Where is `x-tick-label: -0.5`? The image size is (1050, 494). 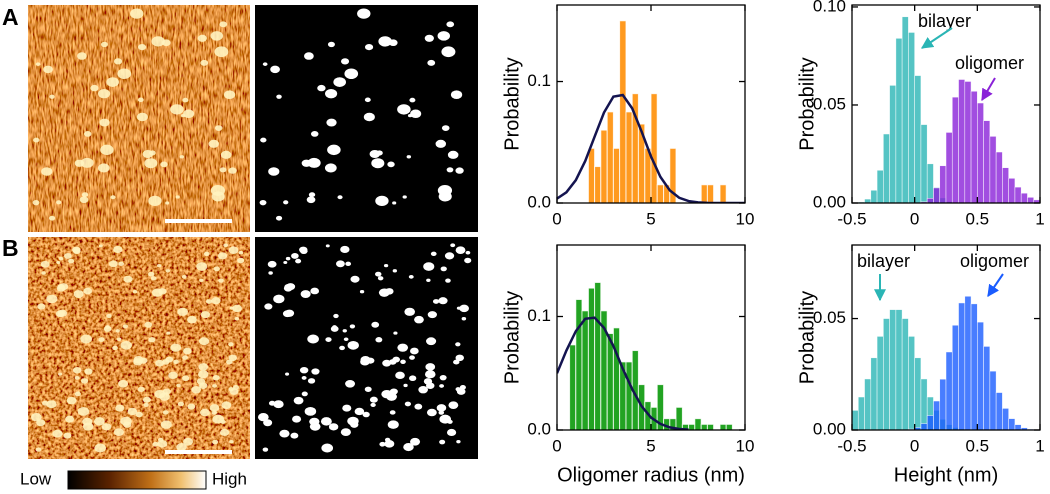
x-tick-label: -0.5 is located at coordinates (851, 218).